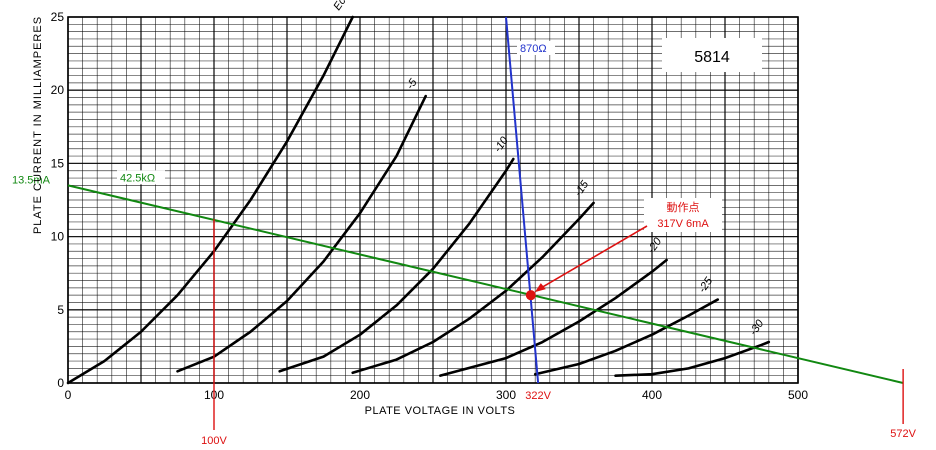 The image size is (936, 450). I want to click on load-line-label: 870Ω, so click(533, 49).